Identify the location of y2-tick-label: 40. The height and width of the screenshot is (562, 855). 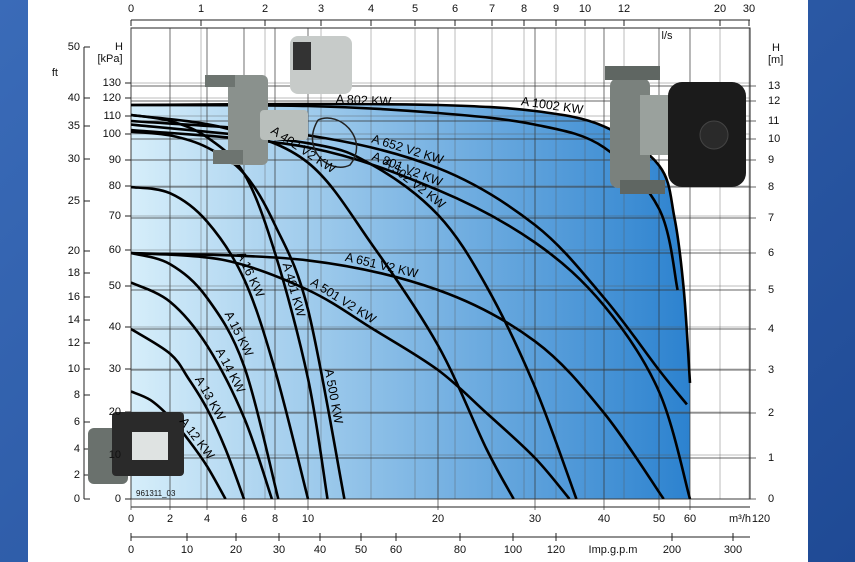
(115, 327).